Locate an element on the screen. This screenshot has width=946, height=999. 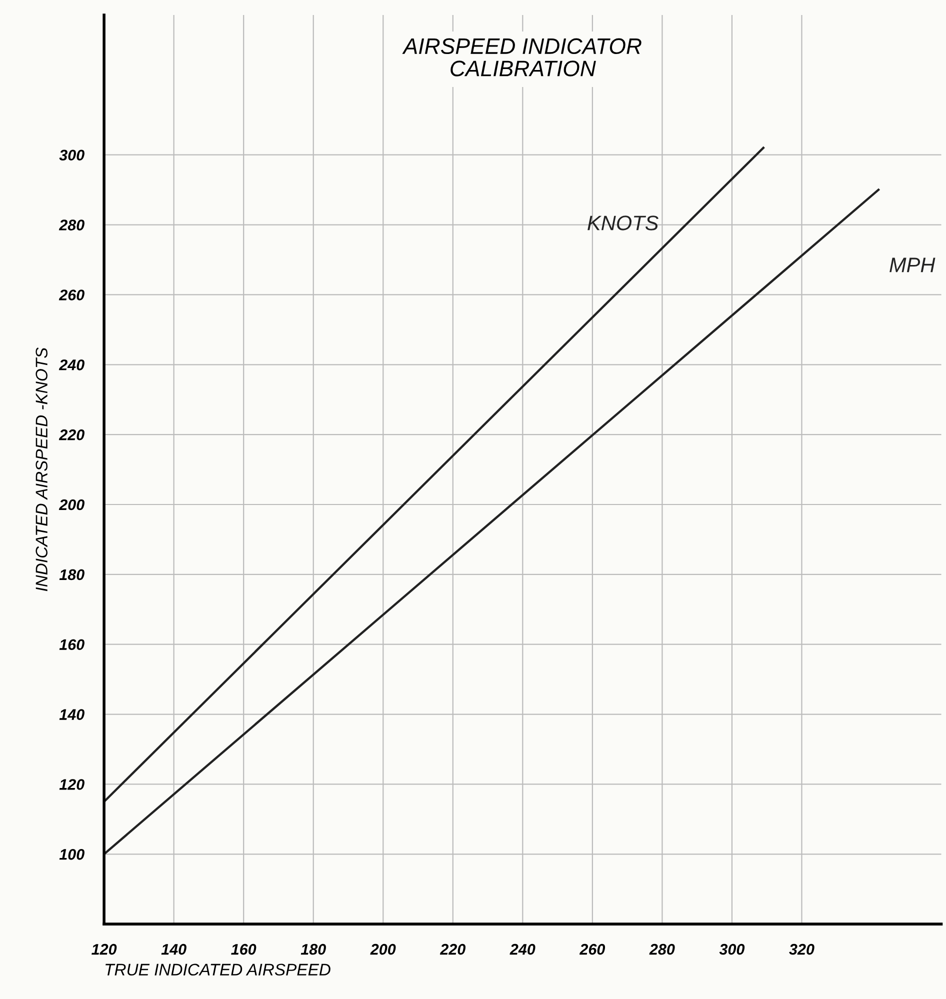
y-tick-label: 280 is located at coordinates (71, 225).